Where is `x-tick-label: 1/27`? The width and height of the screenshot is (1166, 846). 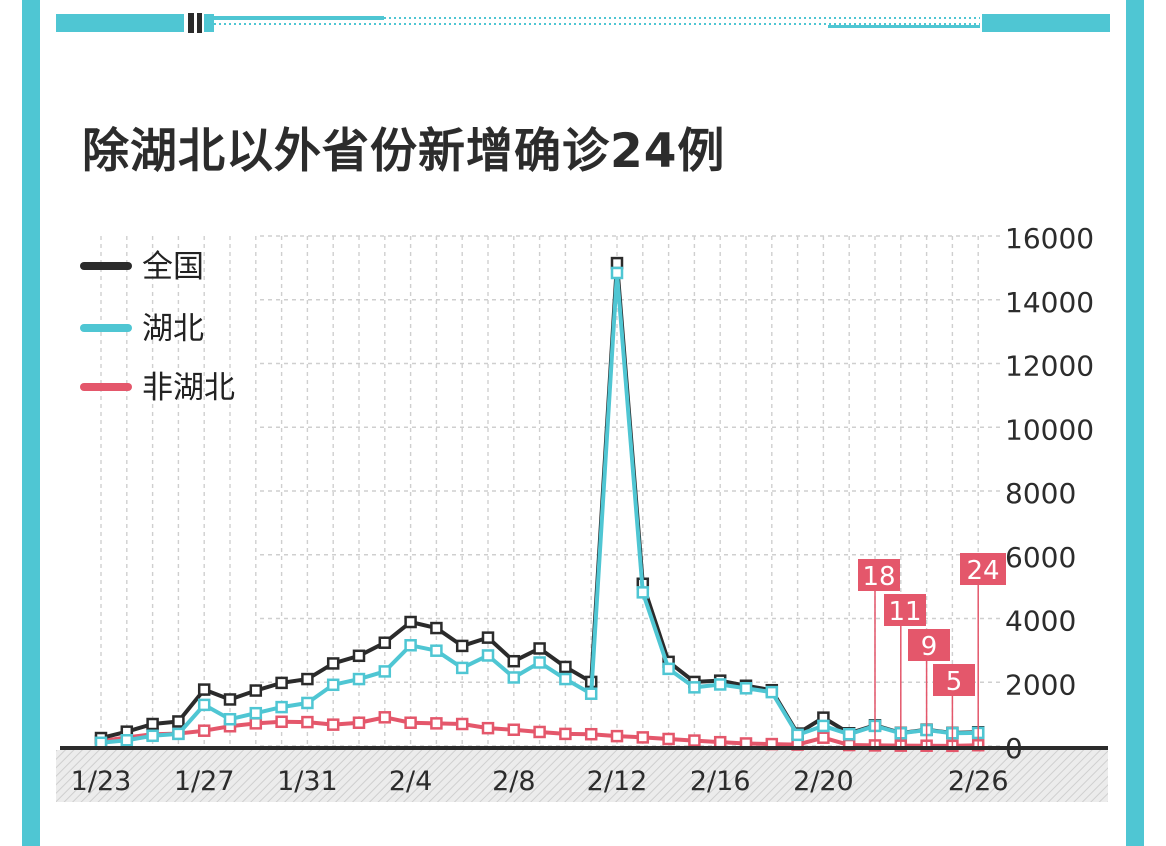 x-tick-label: 1/27 is located at coordinates (204, 781).